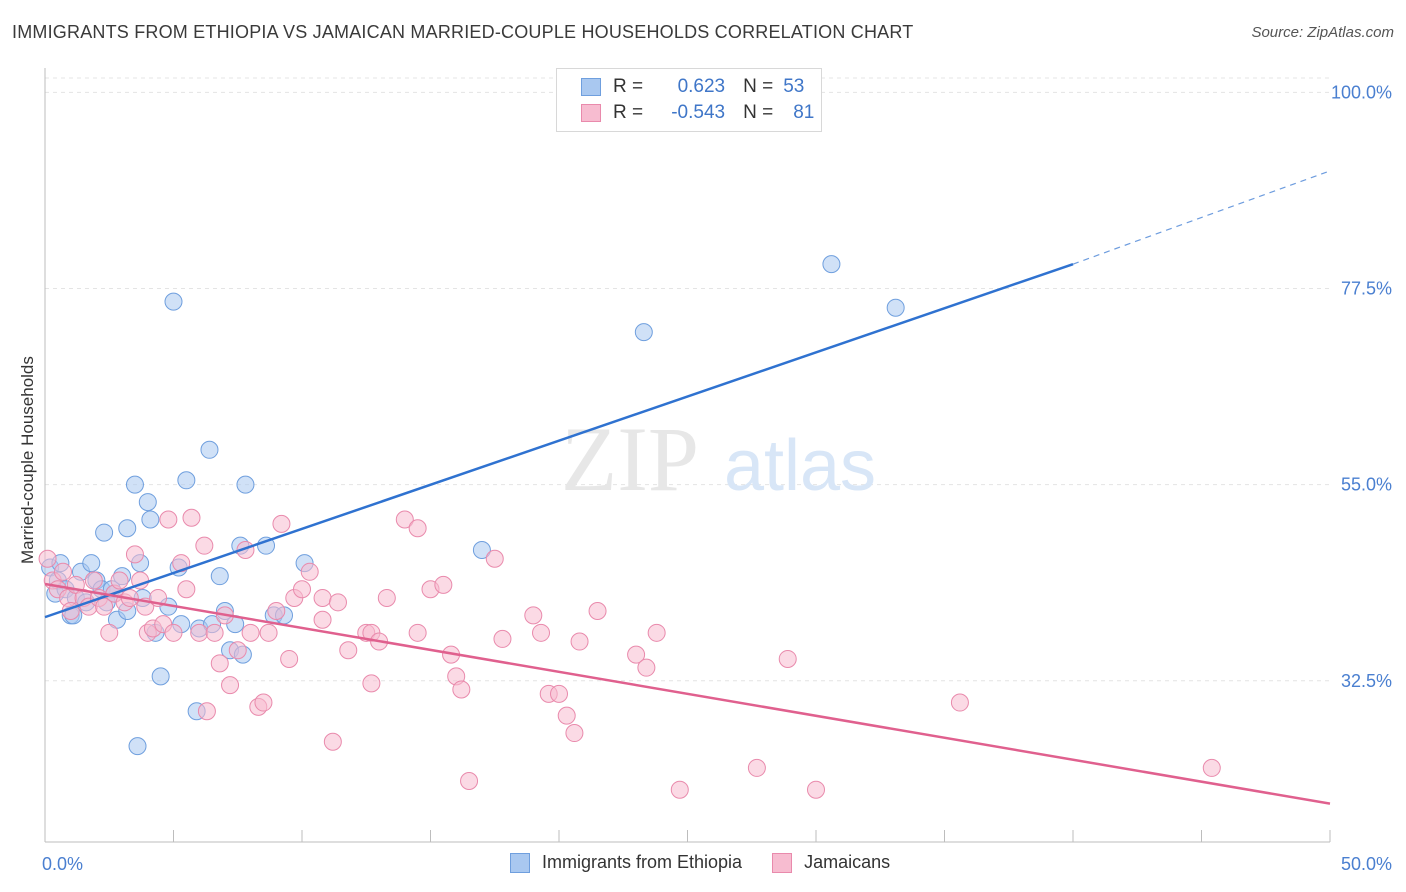 The width and height of the screenshot is (1406, 892). I want to click on y-tick-label: 100.0%, so click(1361, 92).